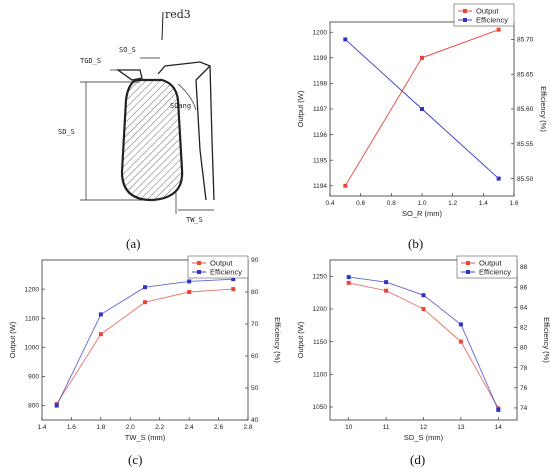 This screenshot has height=468, width=550. What do you see at coordinates (33, 377) in the screenshot?
I see `y-tick-label: 900` at bounding box center [33, 377].